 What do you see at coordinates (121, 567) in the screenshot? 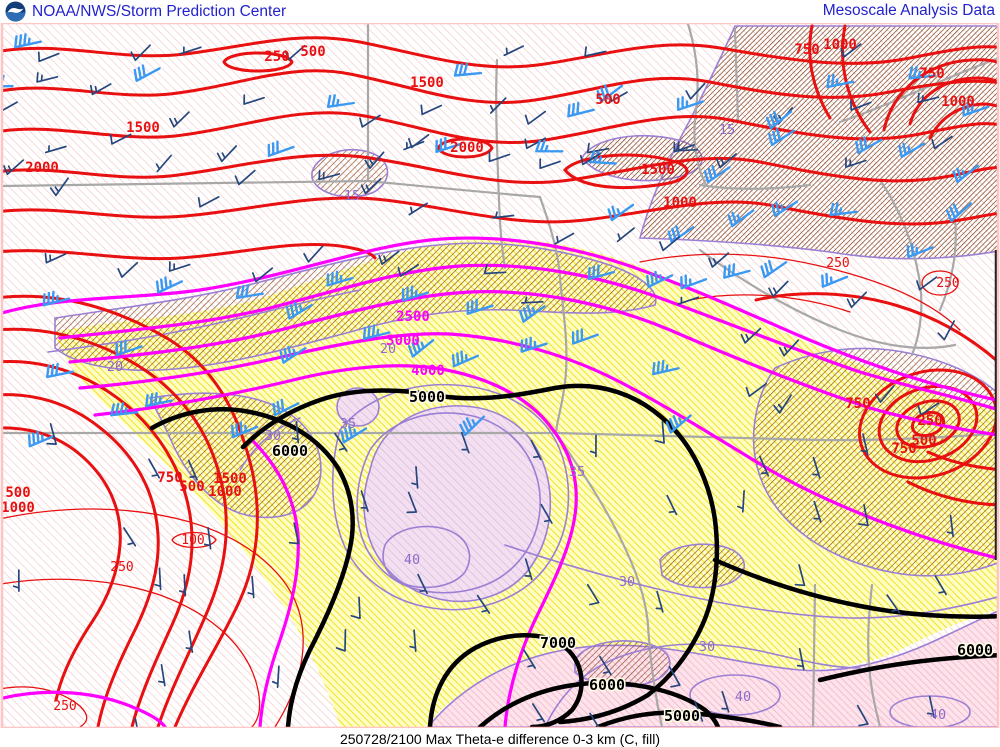
I see `contour-label: 250` at bounding box center [121, 567].